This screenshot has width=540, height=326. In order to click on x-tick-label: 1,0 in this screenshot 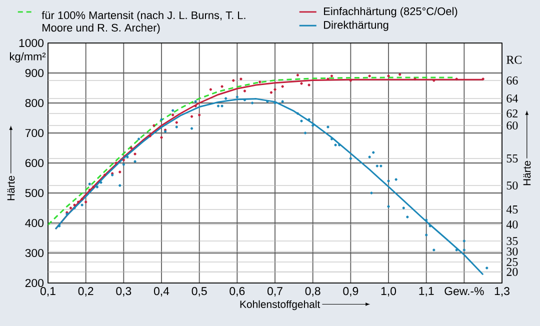, I will do `click(388, 291)`.